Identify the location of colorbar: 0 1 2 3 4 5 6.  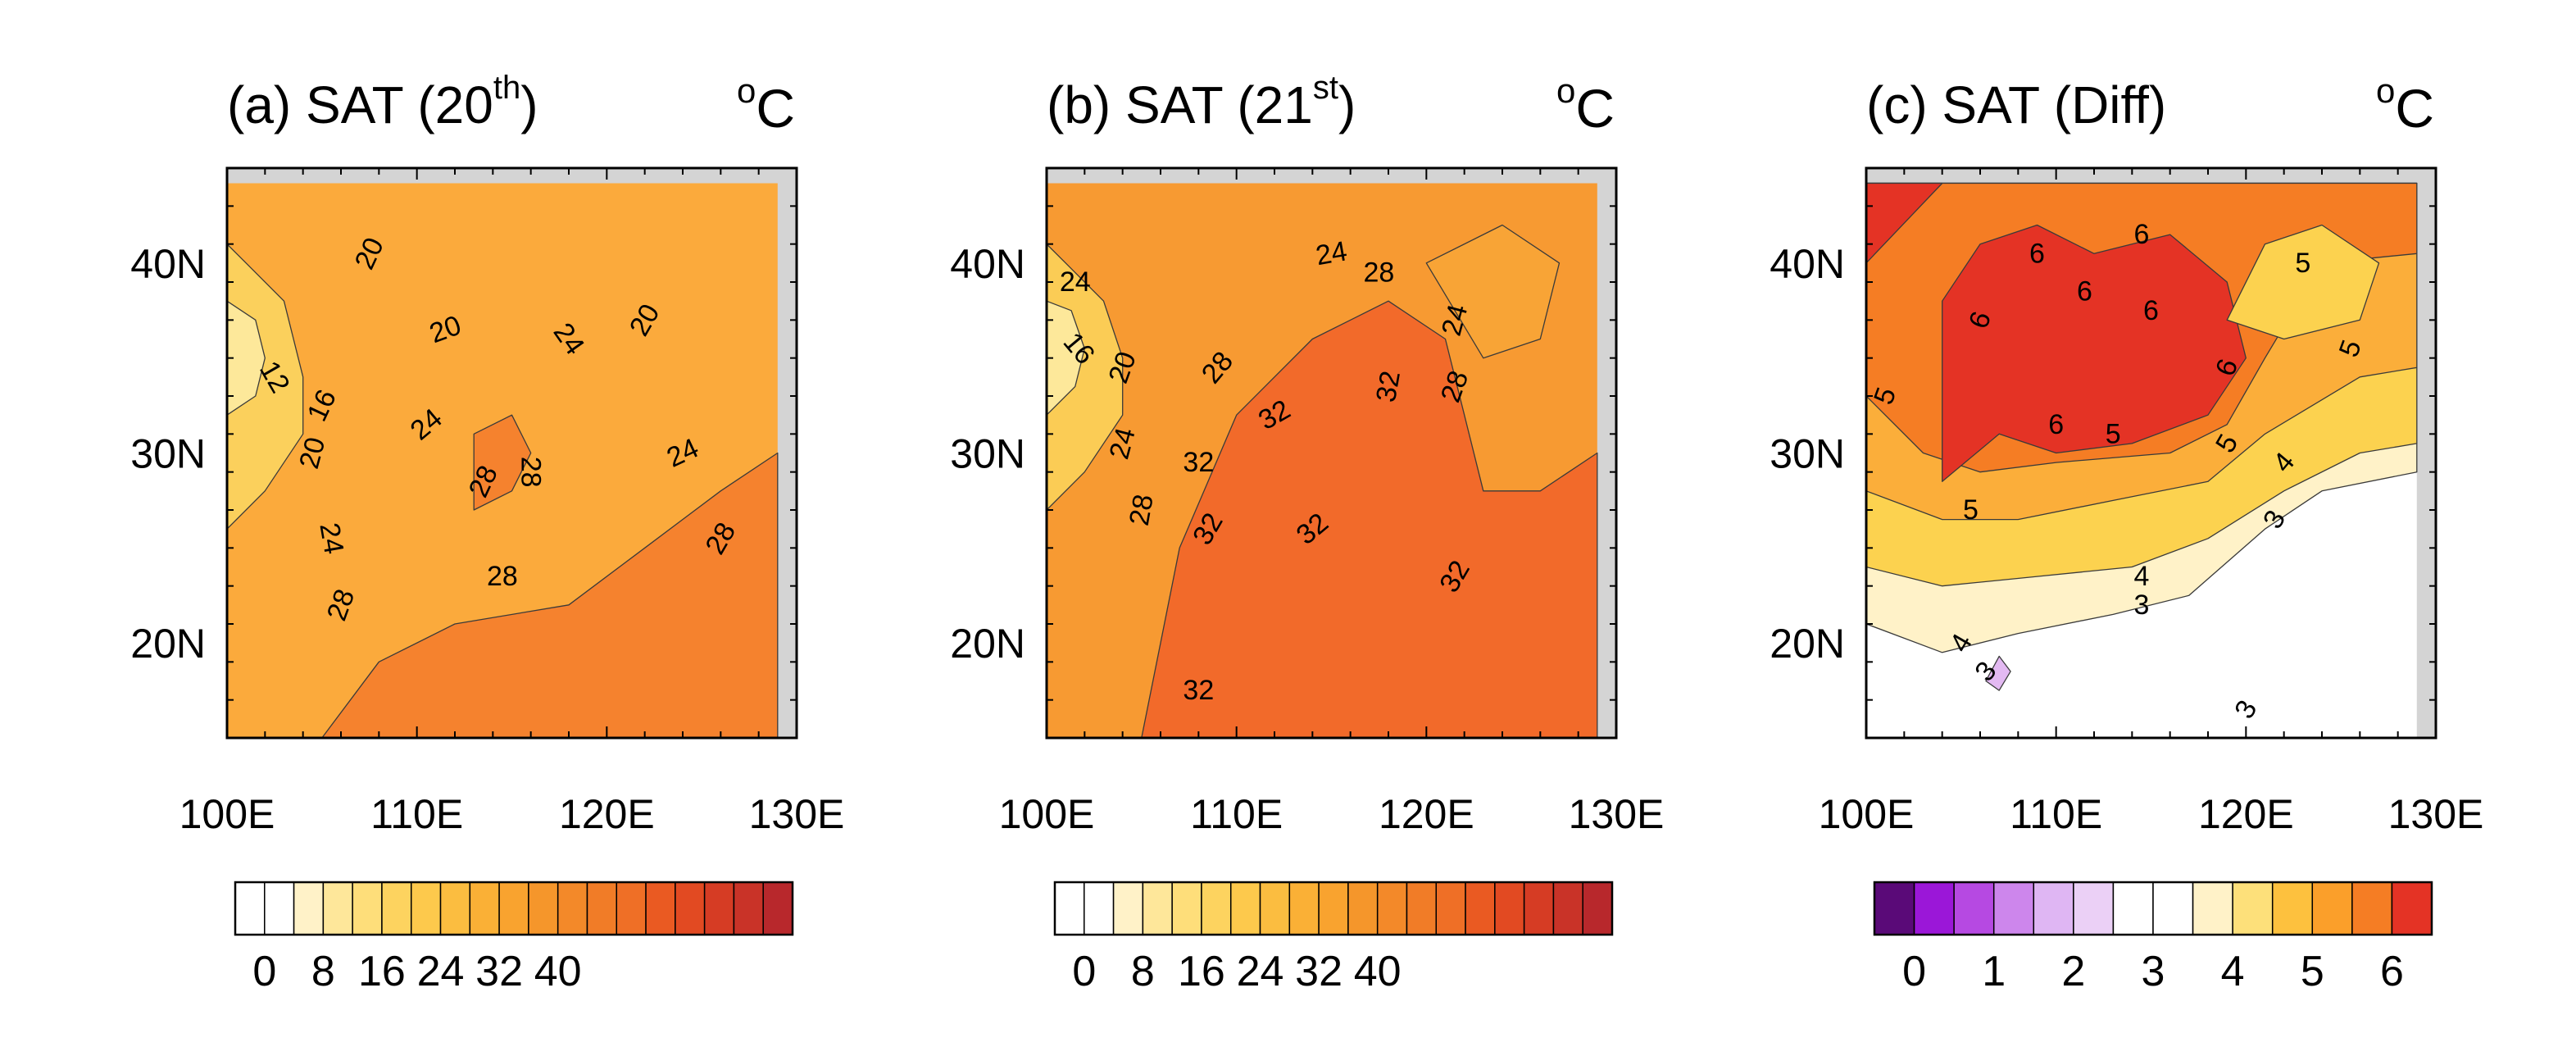
(2153, 938).